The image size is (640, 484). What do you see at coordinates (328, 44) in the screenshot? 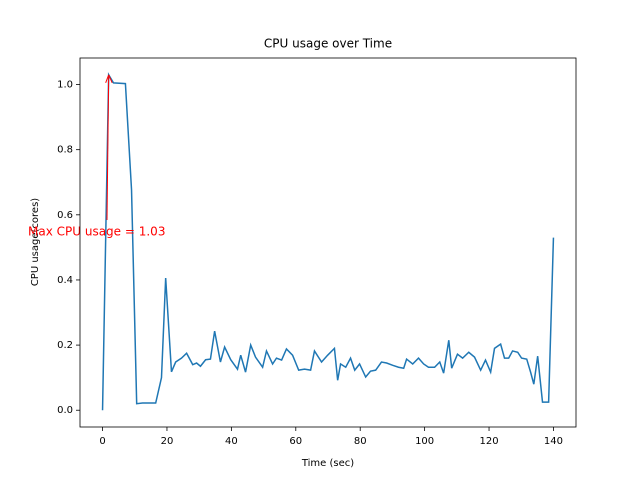
I see `chart-title: CPU usage over Time` at bounding box center [328, 44].